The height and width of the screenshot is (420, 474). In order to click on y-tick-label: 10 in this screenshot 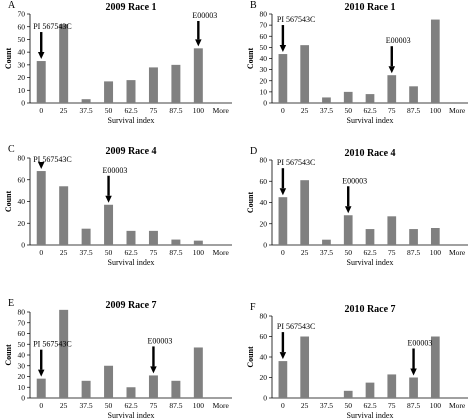, I will do `click(22, 387)`.